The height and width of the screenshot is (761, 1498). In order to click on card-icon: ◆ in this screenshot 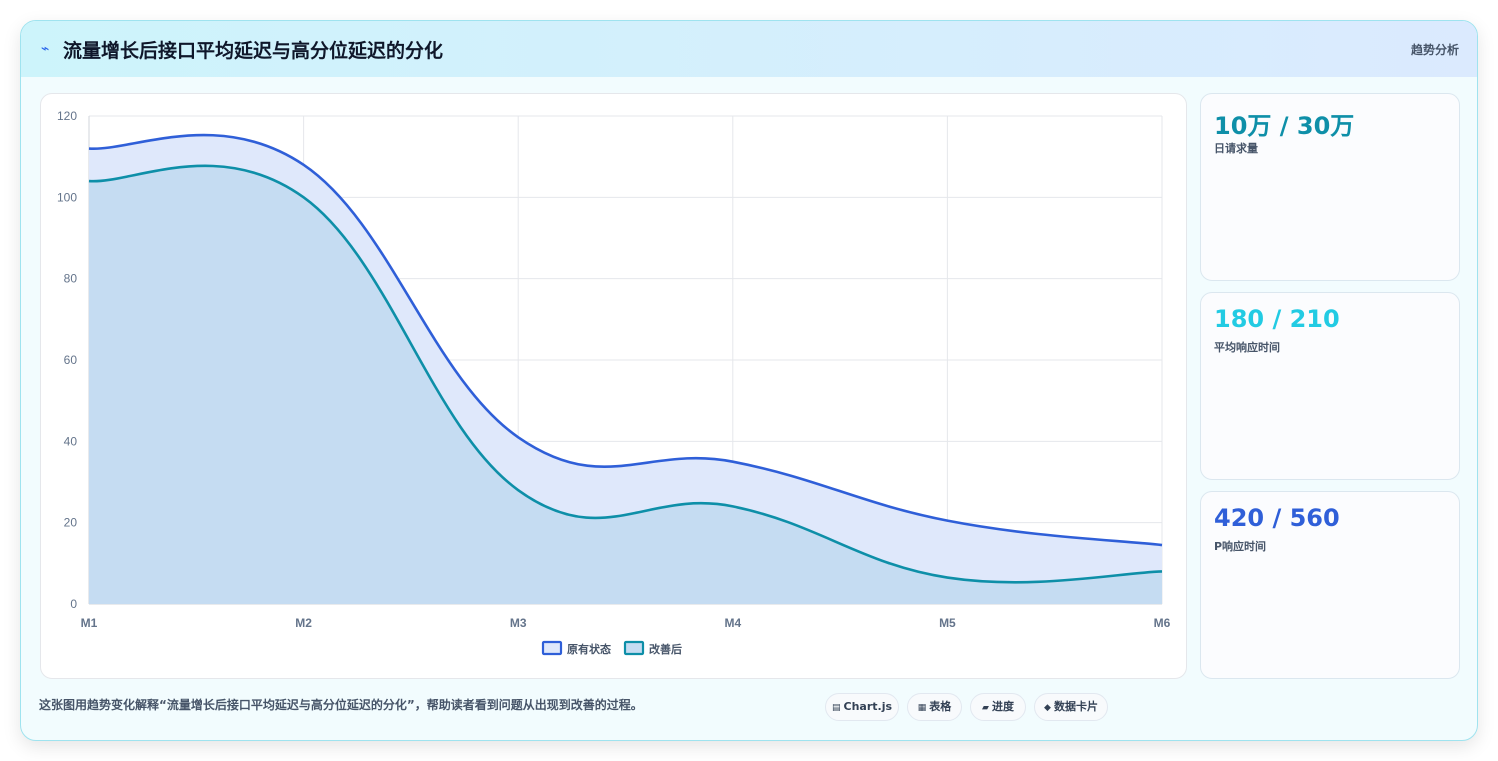, I will do `click(1047, 708)`.